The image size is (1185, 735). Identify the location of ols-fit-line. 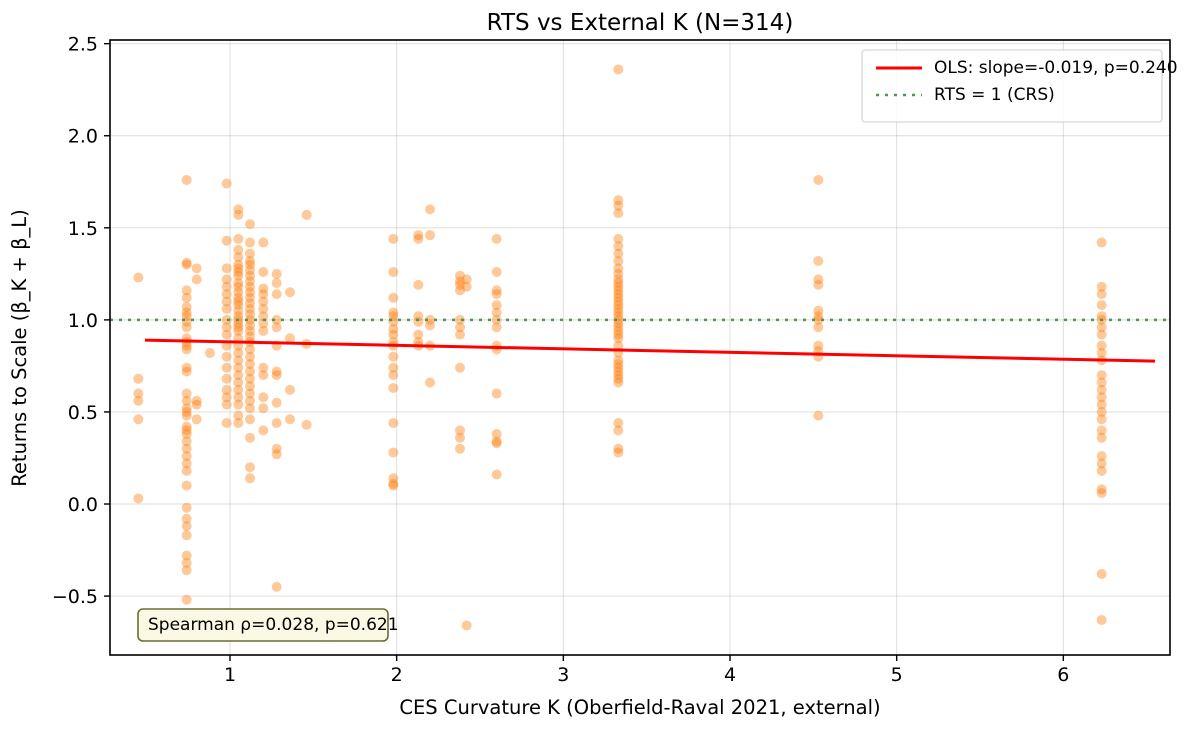
(650, 350).